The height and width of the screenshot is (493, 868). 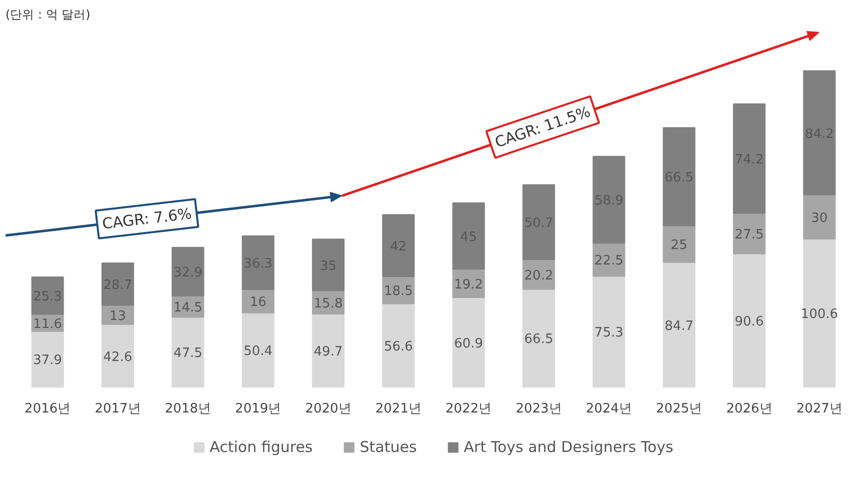 I want to click on data-label: 47.5, so click(x=187, y=354).